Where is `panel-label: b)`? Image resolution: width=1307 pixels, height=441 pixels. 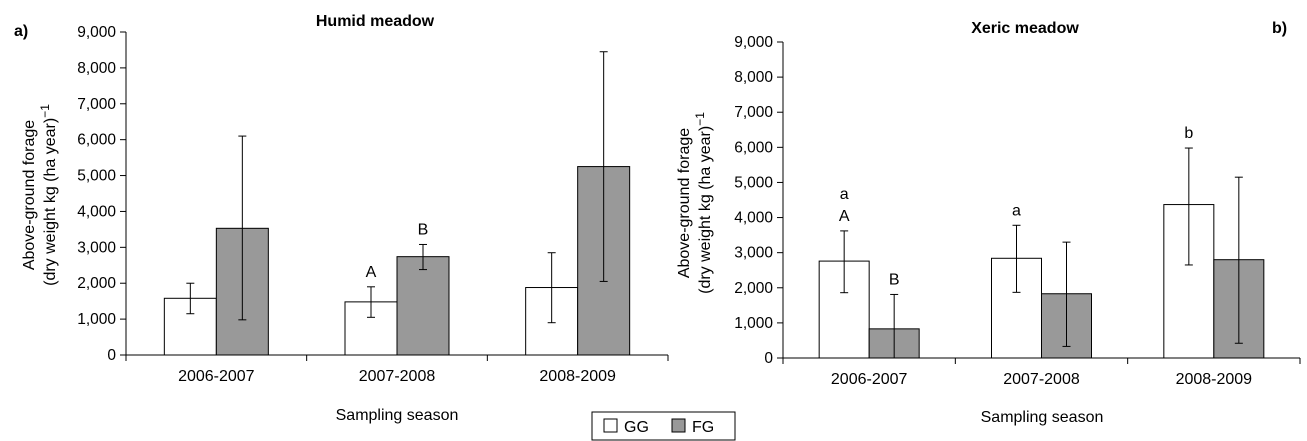
panel-label: b) is located at coordinates (1279, 28).